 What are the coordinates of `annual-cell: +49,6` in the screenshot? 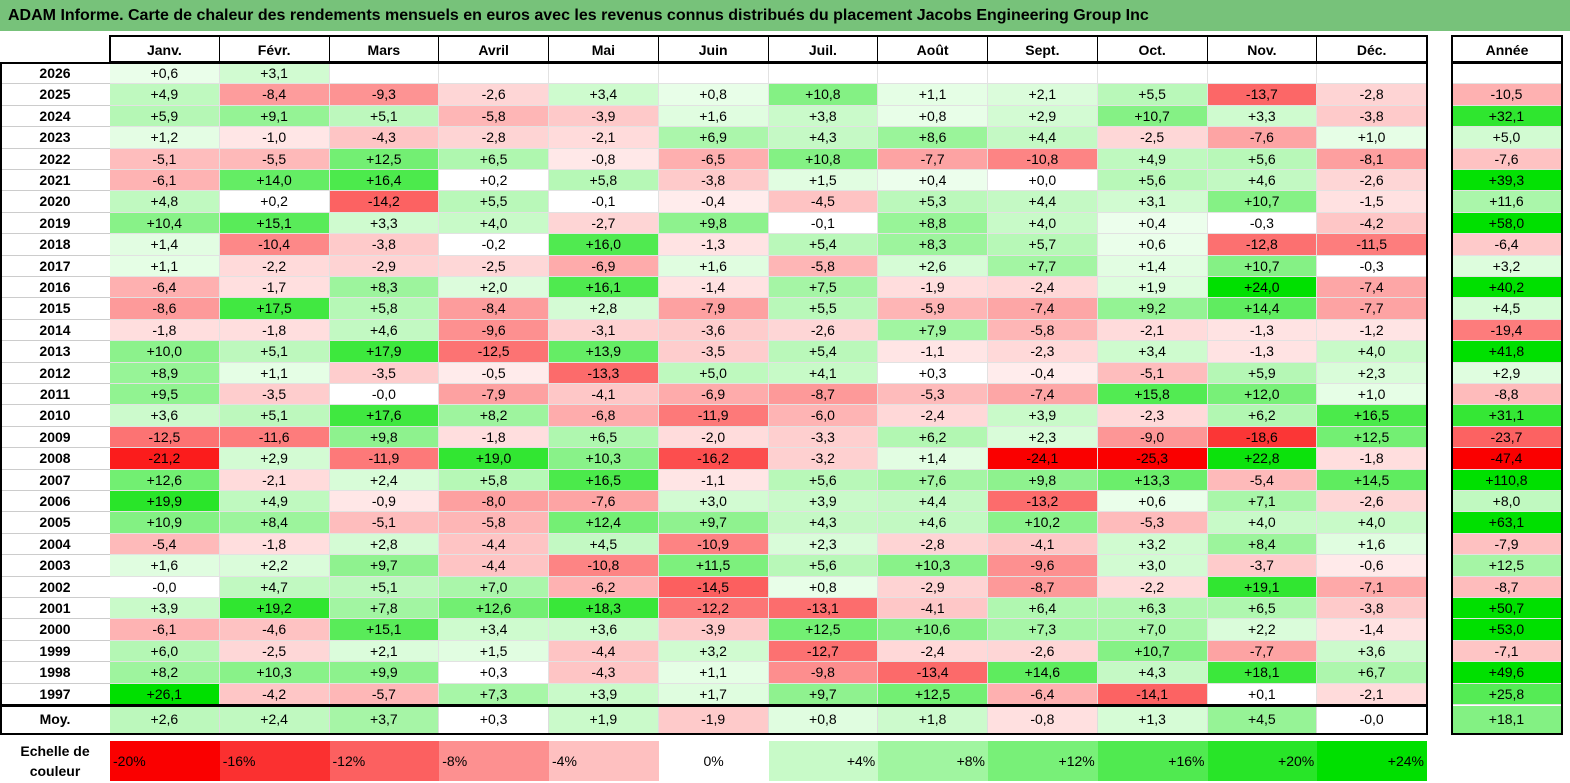 It's located at (1507, 673).